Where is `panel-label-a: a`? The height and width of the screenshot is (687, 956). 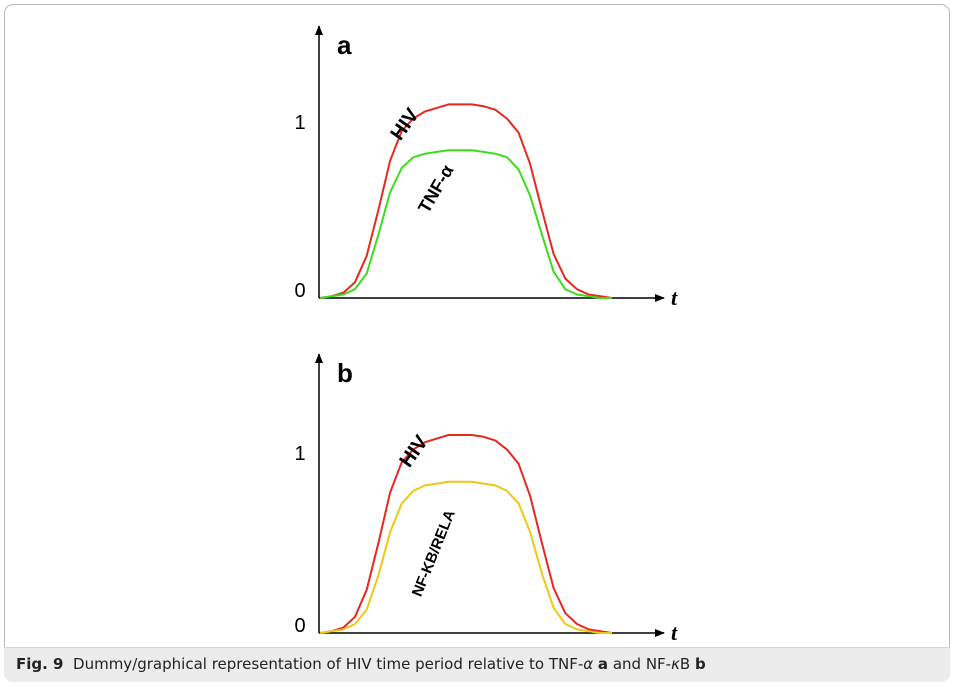
panel-label-a: a is located at coordinates (344, 45).